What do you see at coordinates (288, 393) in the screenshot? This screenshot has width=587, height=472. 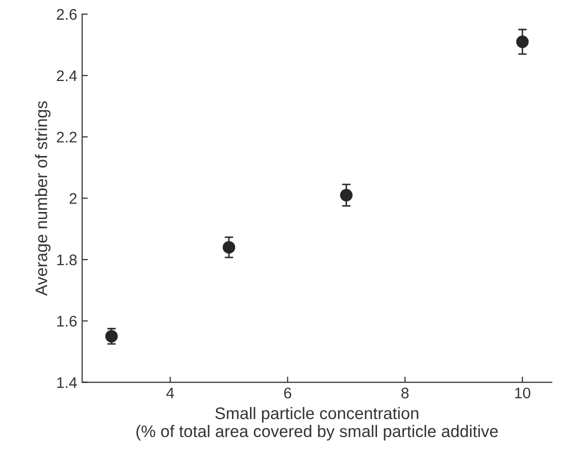 I see `x-tick-label: 6` at bounding box center [288, 393].